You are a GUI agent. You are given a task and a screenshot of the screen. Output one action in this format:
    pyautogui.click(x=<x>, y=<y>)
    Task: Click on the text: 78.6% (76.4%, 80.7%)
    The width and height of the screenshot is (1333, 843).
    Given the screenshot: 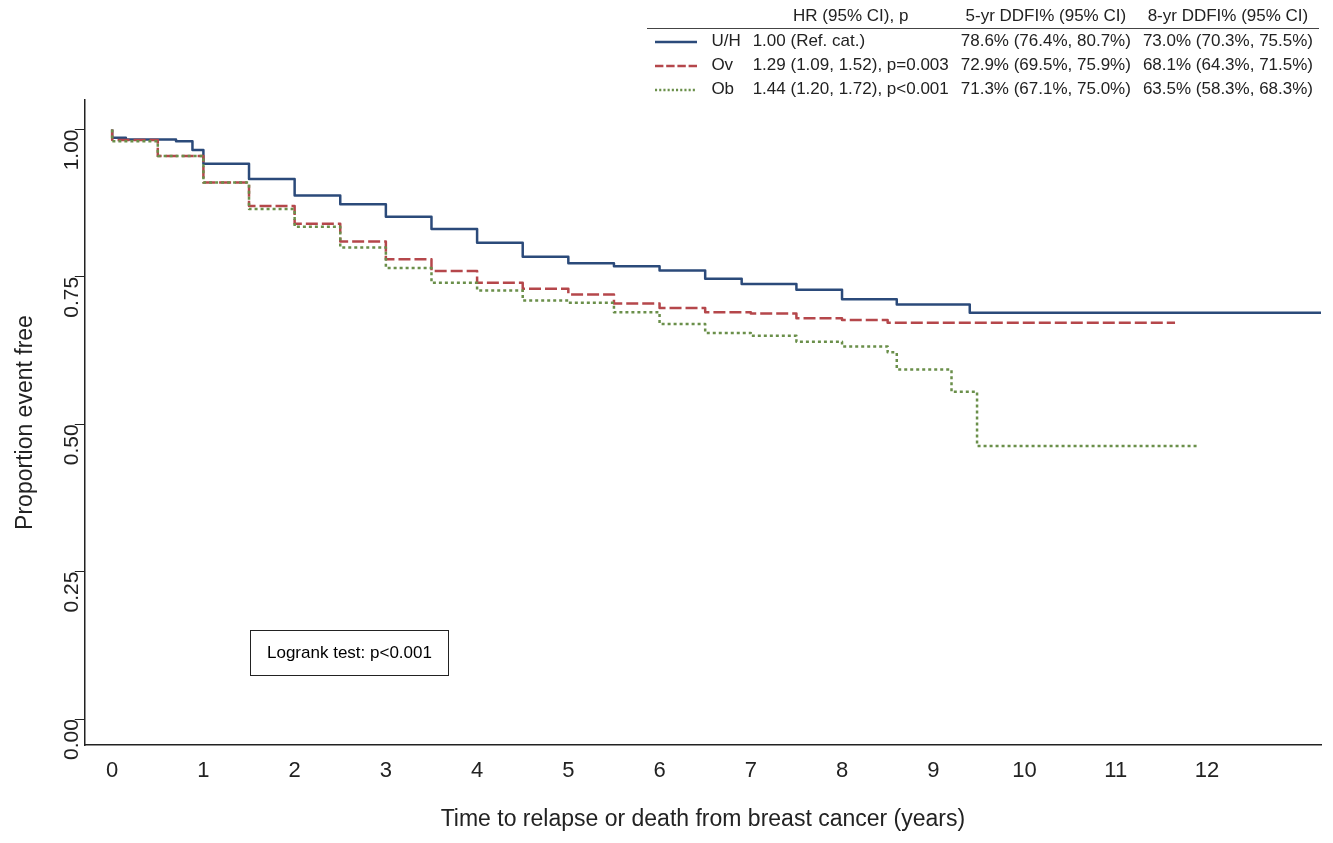 What is the action you would take?
    pyautogui.click(x=1045, y=41)
    